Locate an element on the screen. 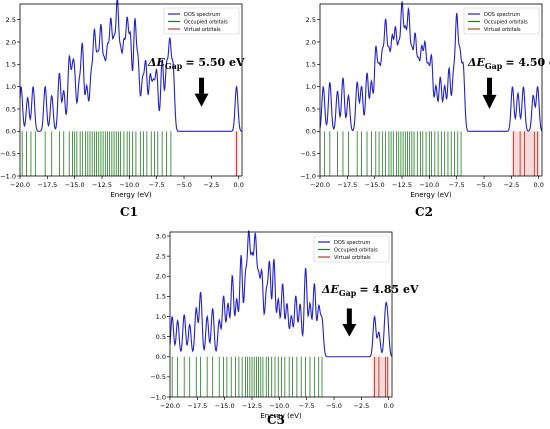 This screenshot has width=550, height=429. gap-annotation-value: = 4.50 eV is located at coordinates (527, 62).